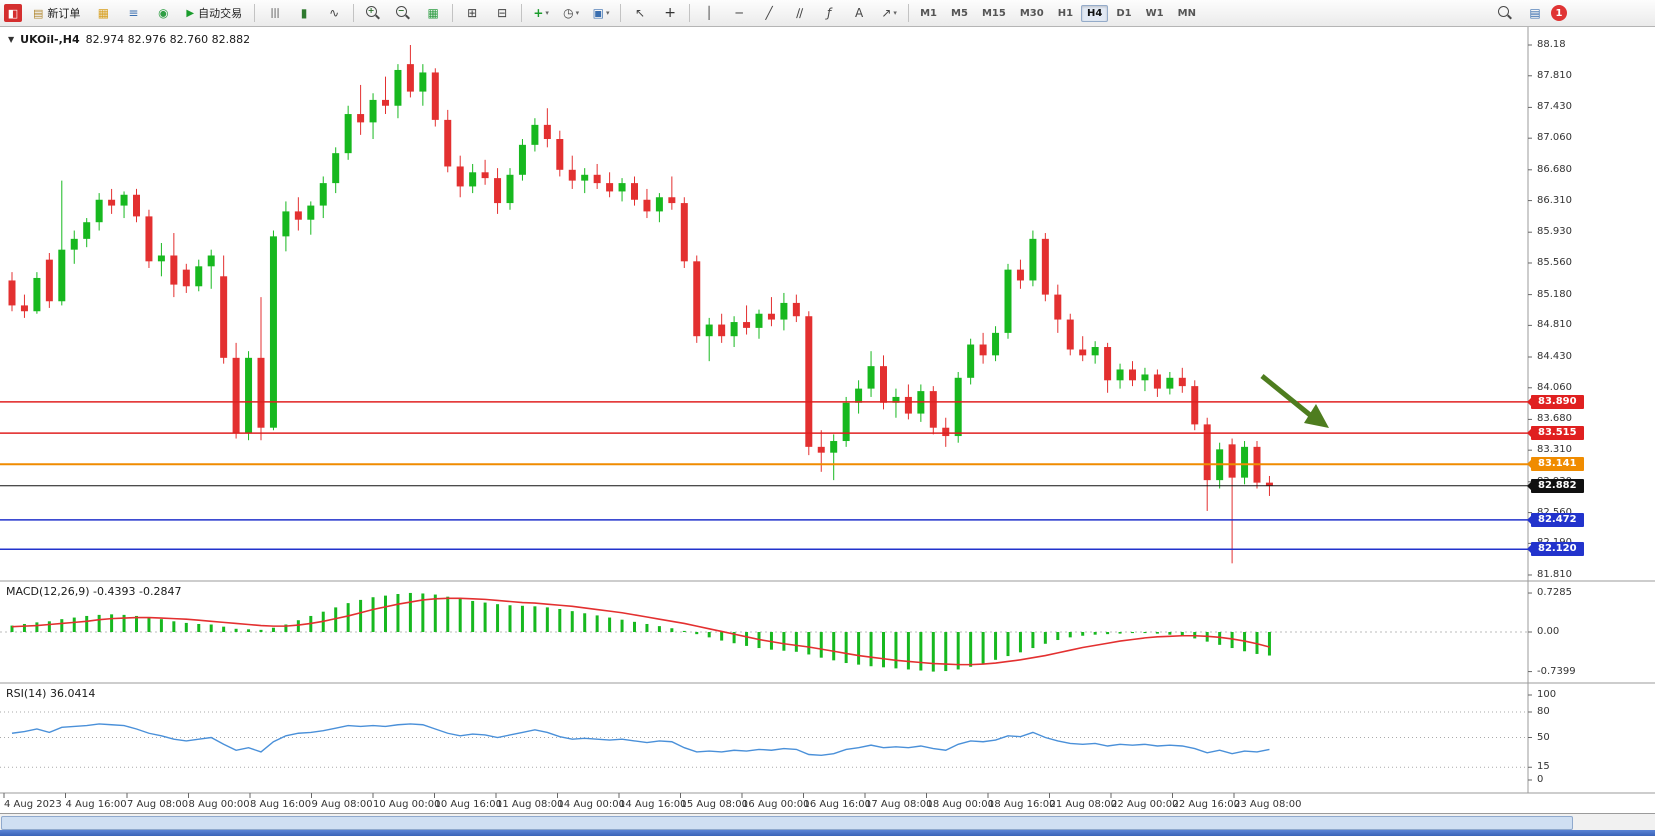 The height and width of the screenshot is (836, 1655). I want to click on navigator-button: ◉, so click(163, 13).